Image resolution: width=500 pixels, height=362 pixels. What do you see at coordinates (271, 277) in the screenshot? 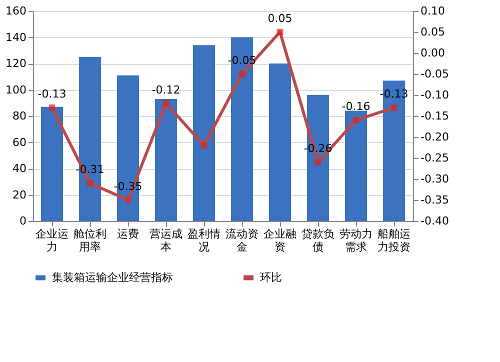
I see `legend-label: 环比` at bounding box center [271, 277].